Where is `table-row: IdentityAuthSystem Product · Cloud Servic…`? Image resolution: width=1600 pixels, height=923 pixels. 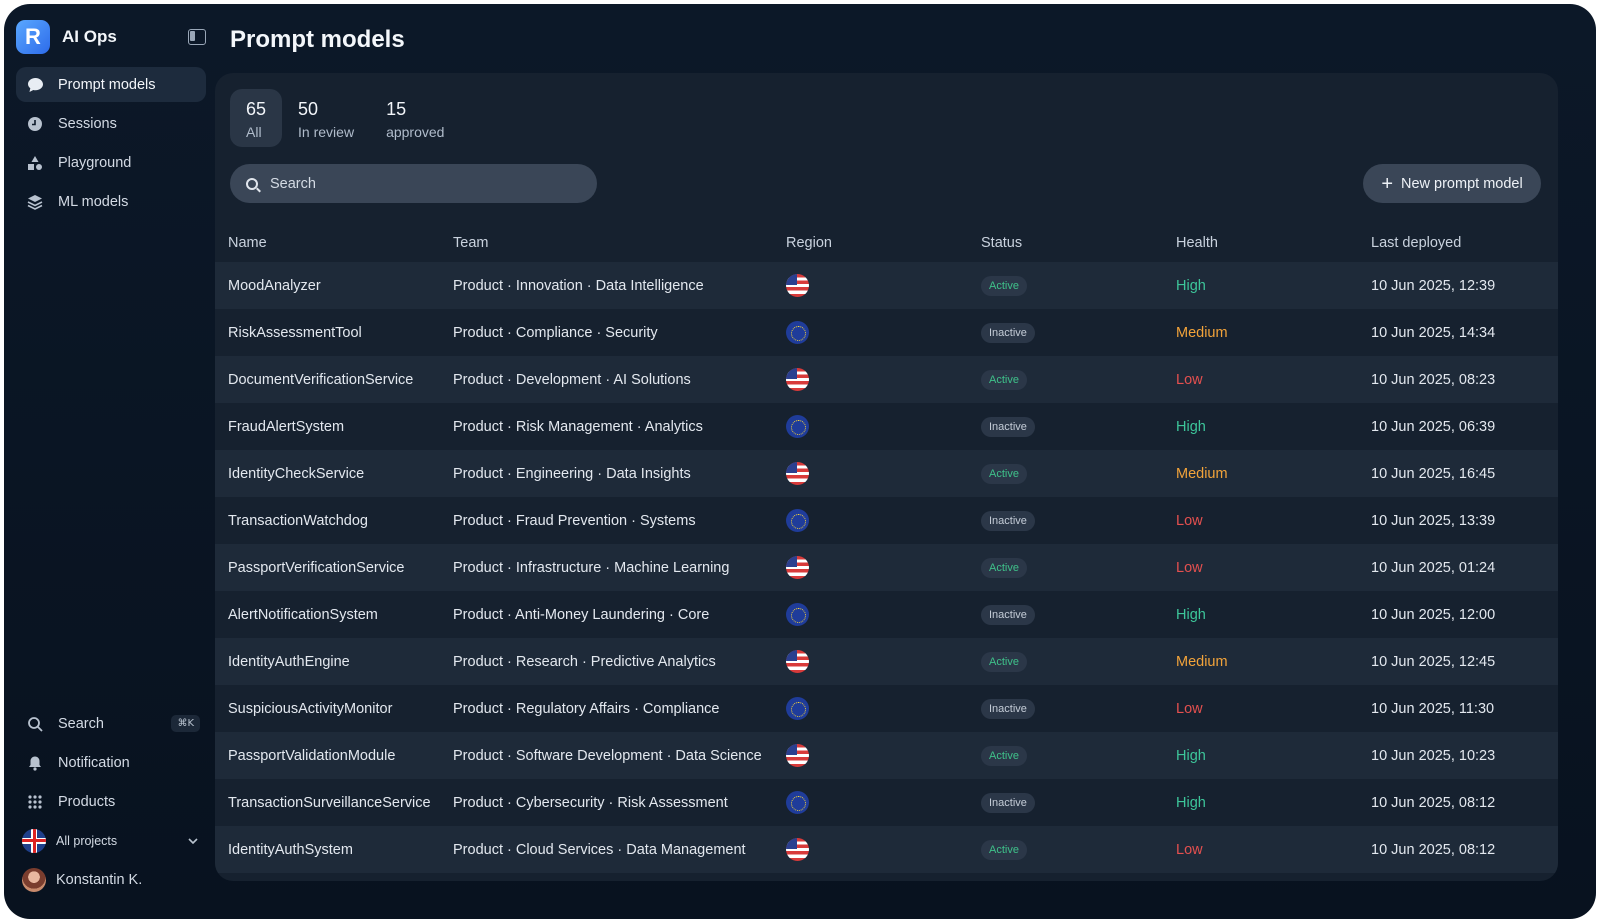
table-row: IdentityAuthSystem Product · Cloud Servic… is located at coordinates (886, 849).